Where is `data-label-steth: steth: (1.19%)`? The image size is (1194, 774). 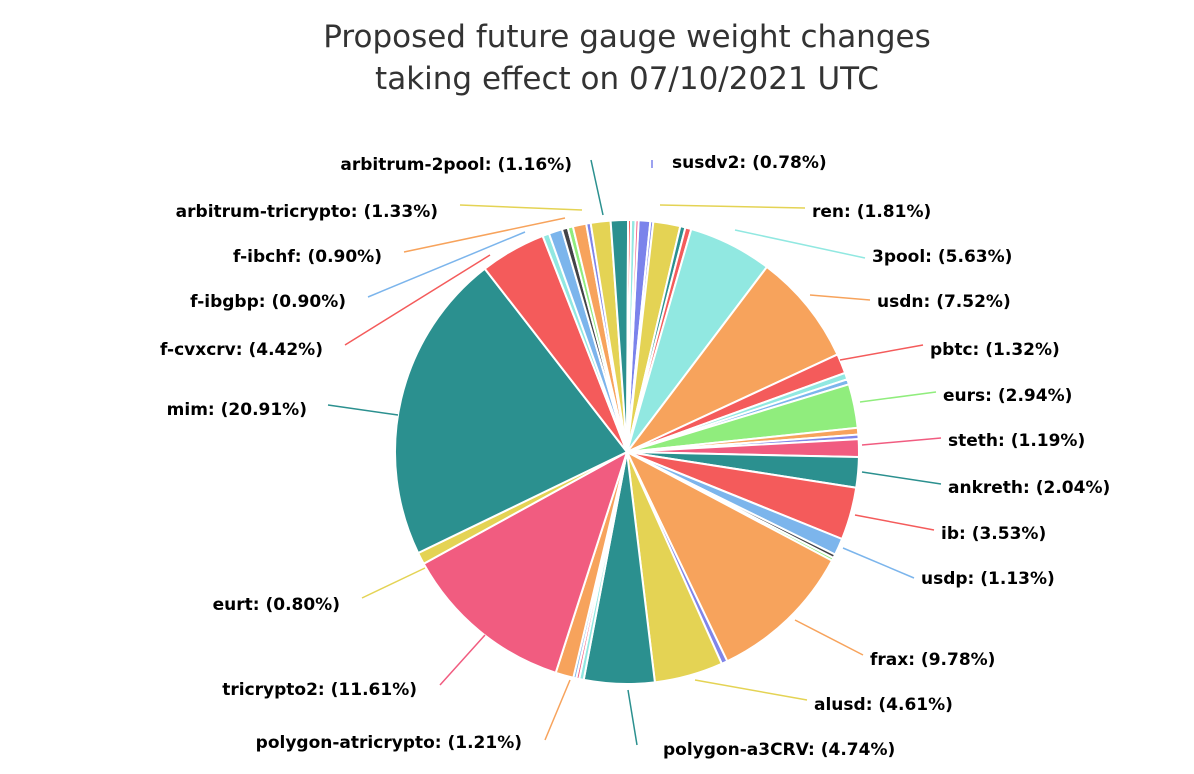
data-label-steth: steth: (1.19%) is located at coordinates (1016, 441).